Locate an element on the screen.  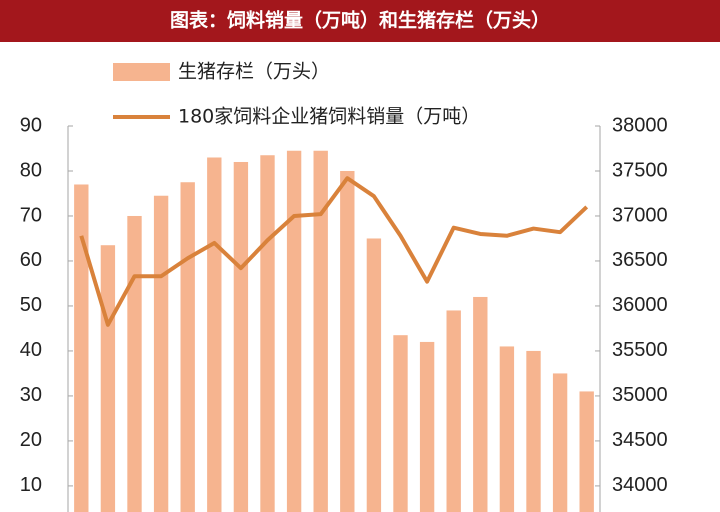
y-tick-label: 40 is located at coordinates (31, 350).